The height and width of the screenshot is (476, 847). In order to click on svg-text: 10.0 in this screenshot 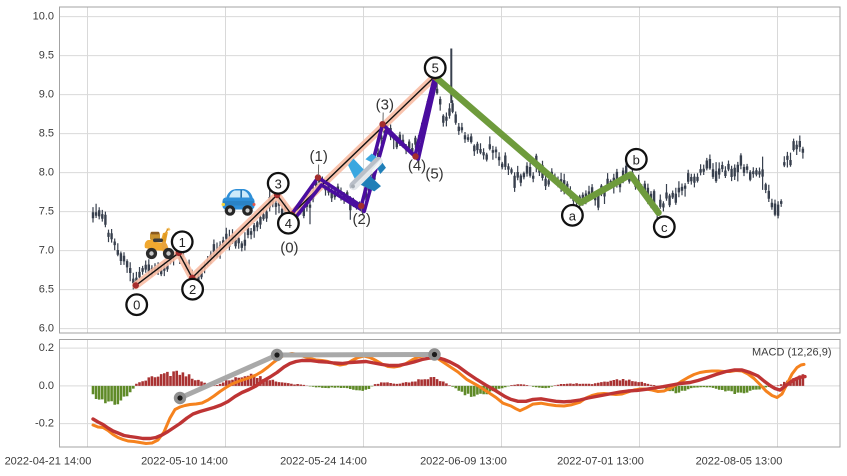, I will do `click(43, 17)`.